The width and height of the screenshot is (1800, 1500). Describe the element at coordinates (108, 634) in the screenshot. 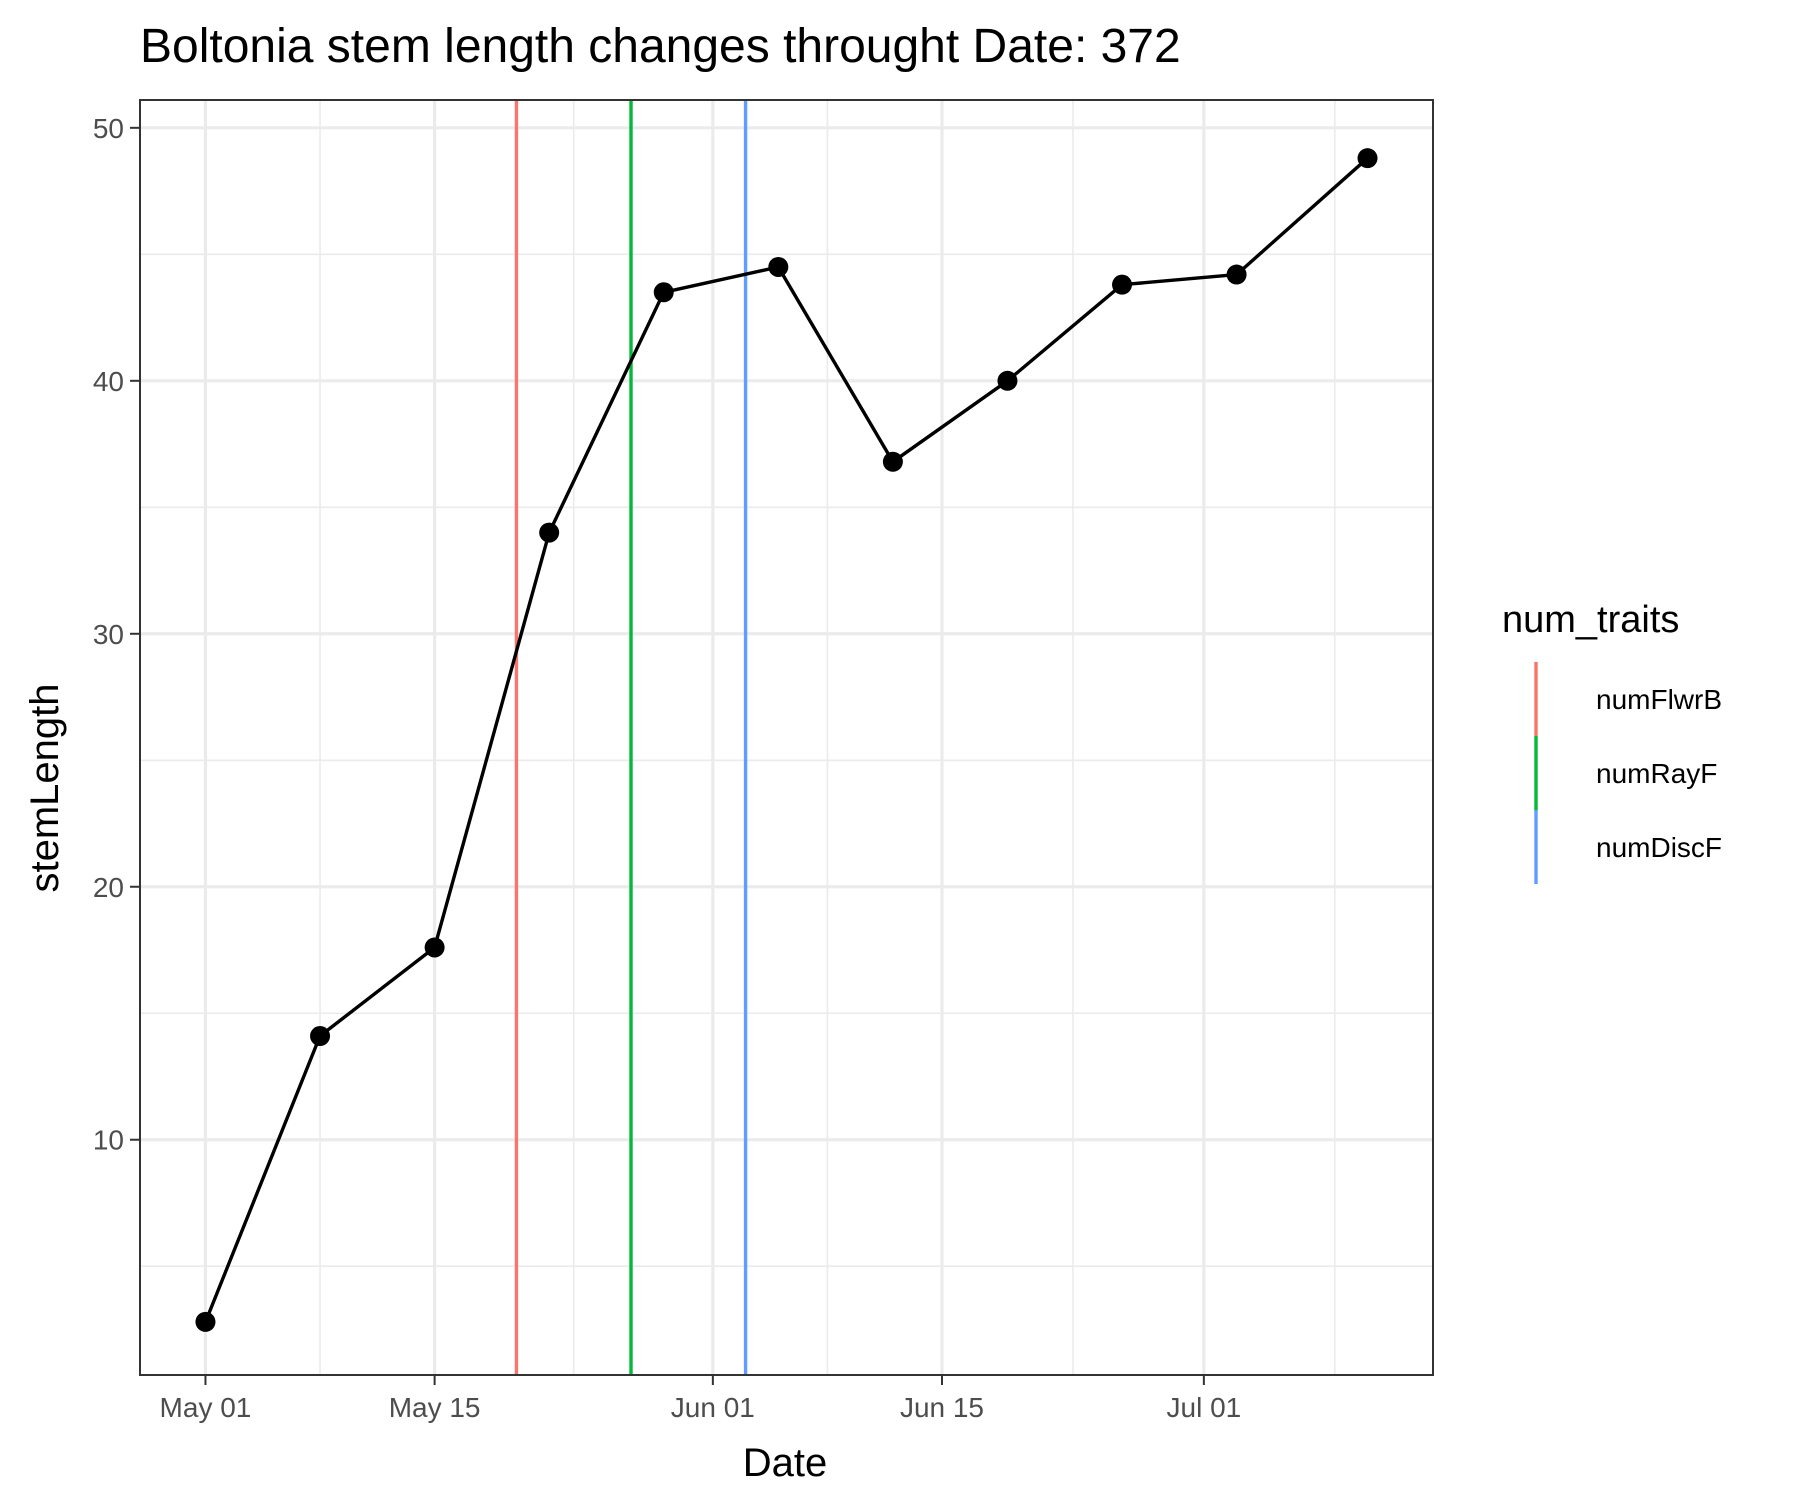

I see `y-tick-label: 30` at that location.